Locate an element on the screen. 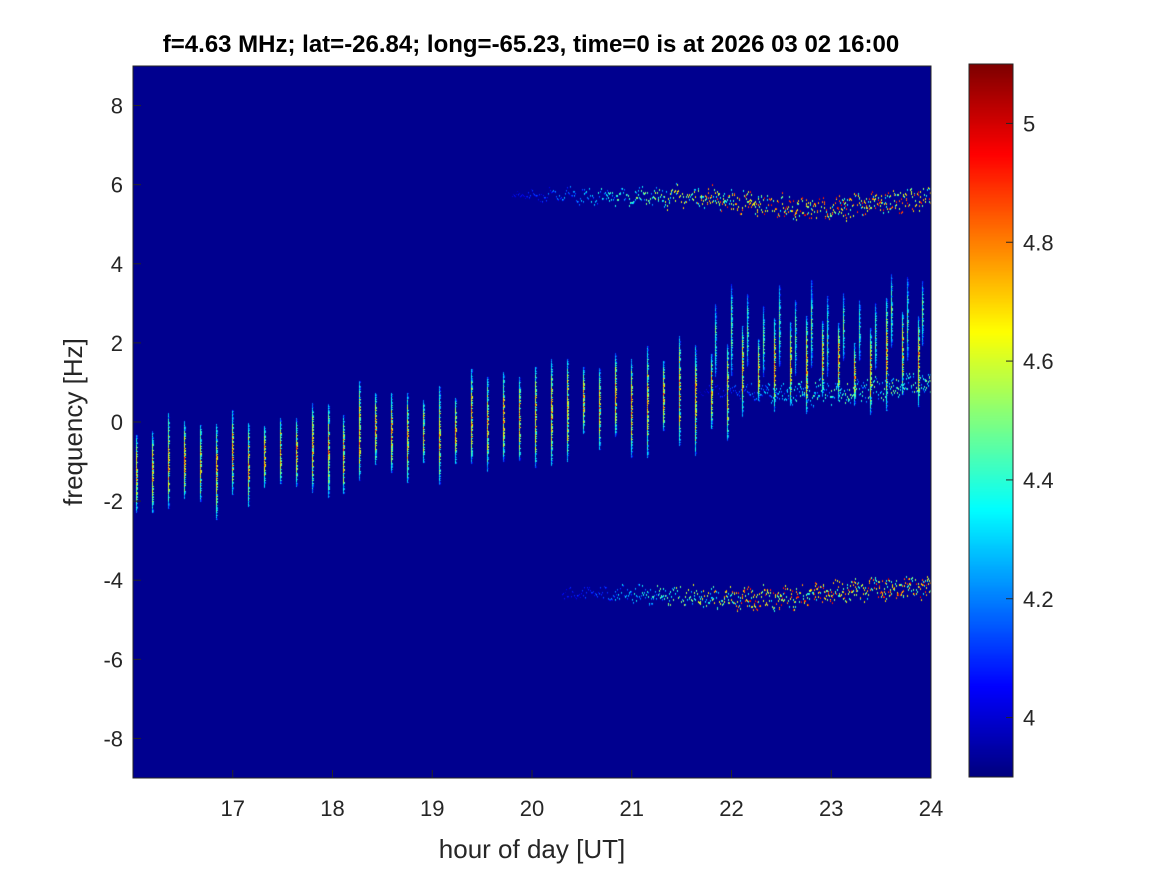 This screenshot has width=1167, height=875. colorbar-tick-label: 4.4 is located at coordinates (1038, 480).